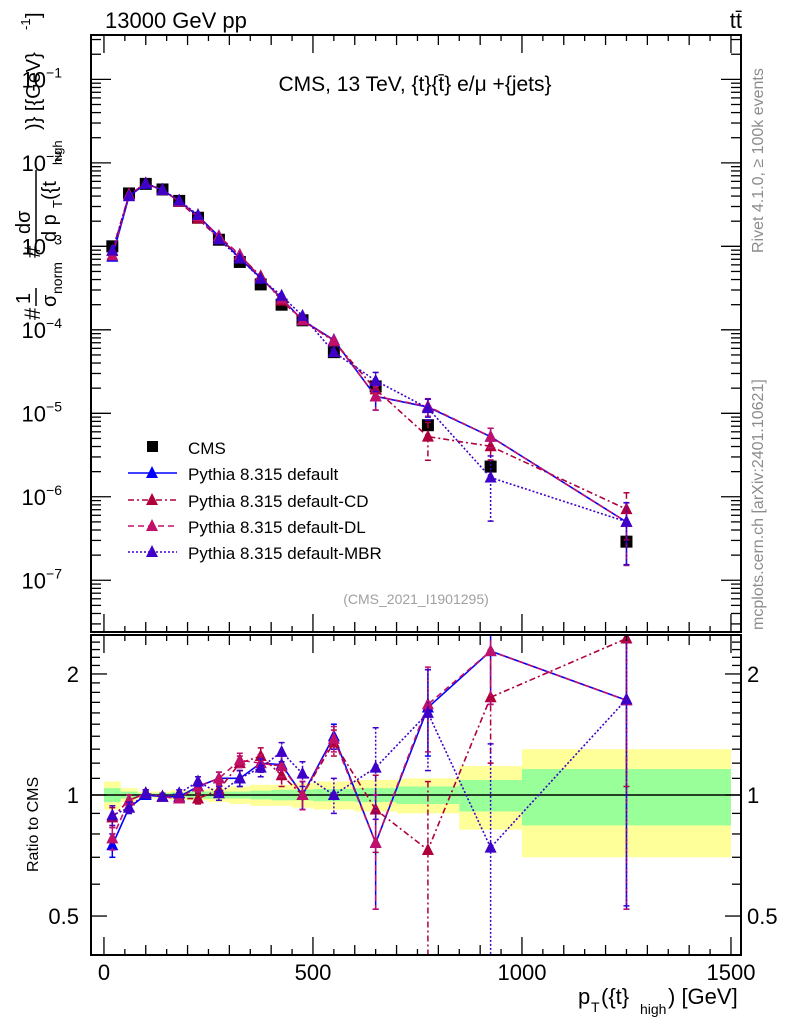 The height and width of the screenshot is (1024, 786). I want to click on y-label-sigma: σ, so click(50, 300).